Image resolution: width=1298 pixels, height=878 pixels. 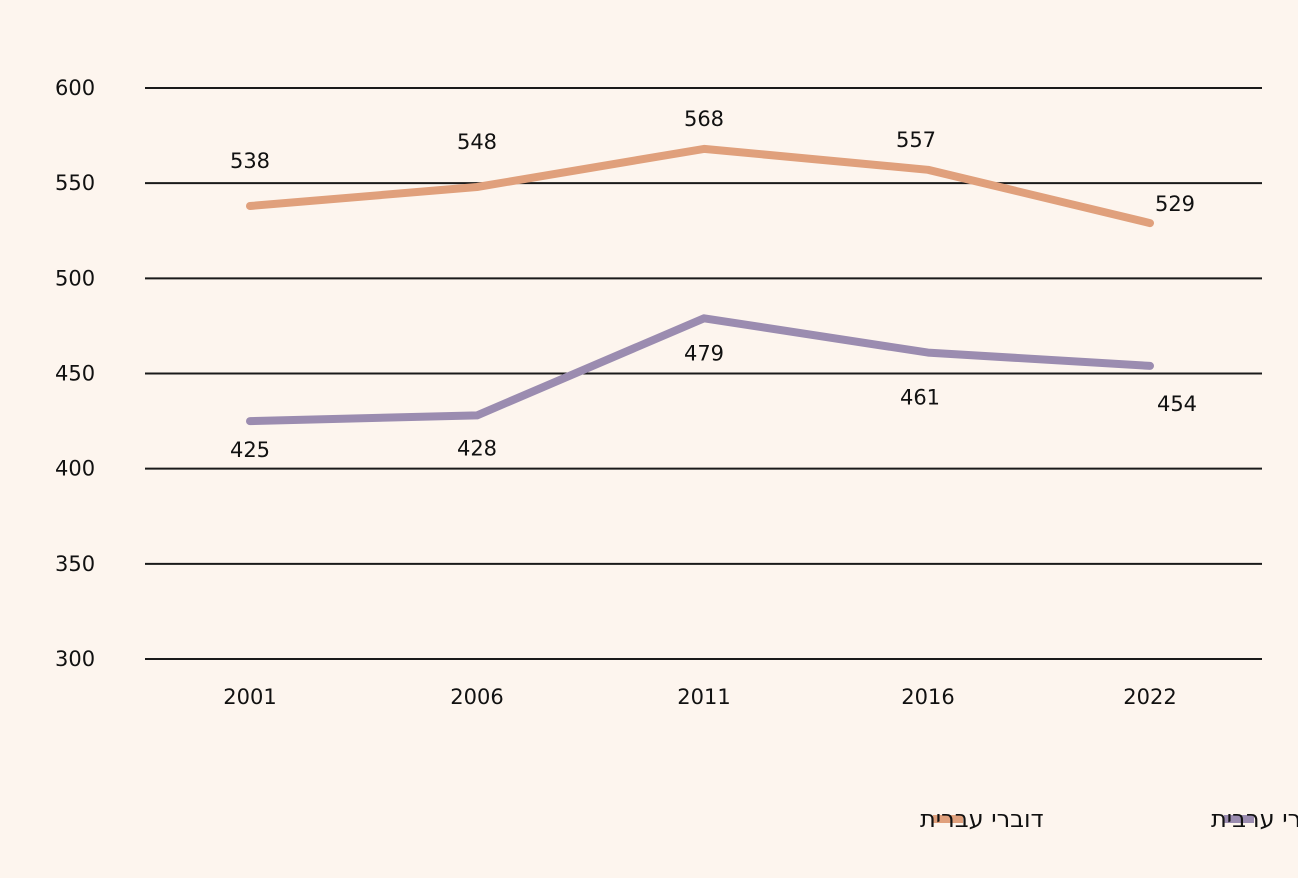 What do you see at coordinates (75, 469) in the screenshot?
I see `y-tick-label: 400` at bounding box center [75, 469].